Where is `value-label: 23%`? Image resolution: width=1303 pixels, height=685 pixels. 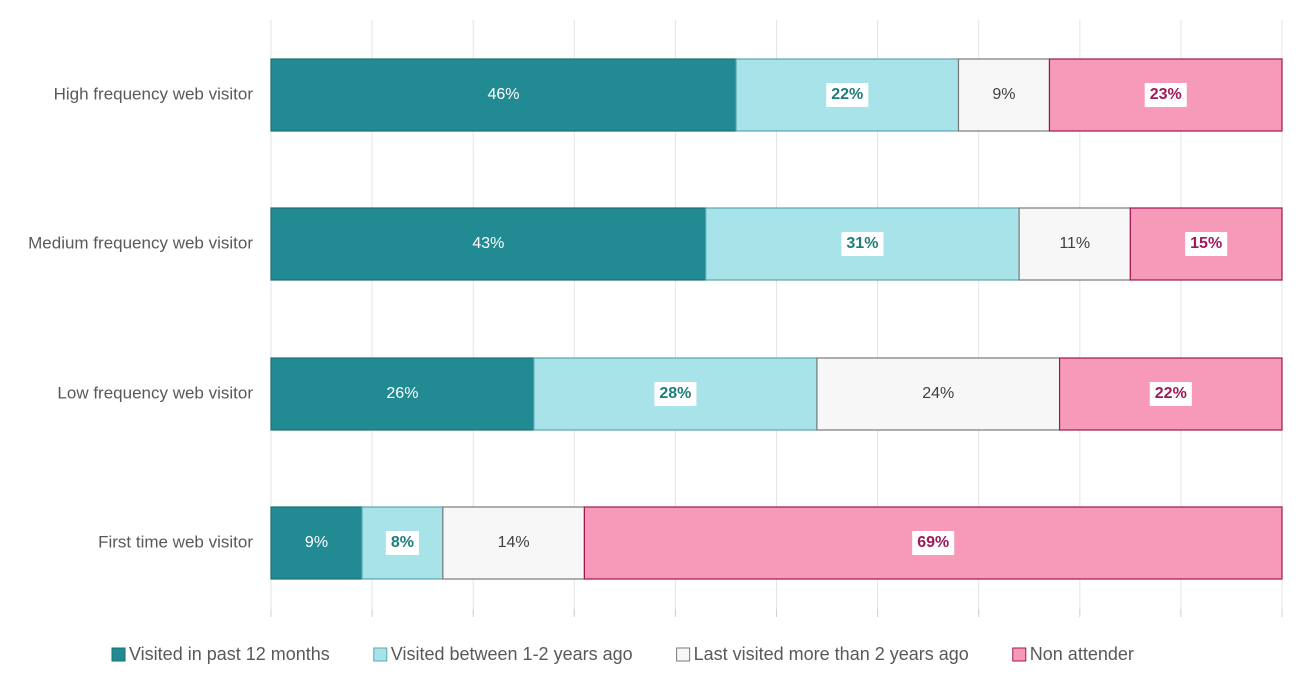
value-label: 23% is located at coordinates (1166, 94).